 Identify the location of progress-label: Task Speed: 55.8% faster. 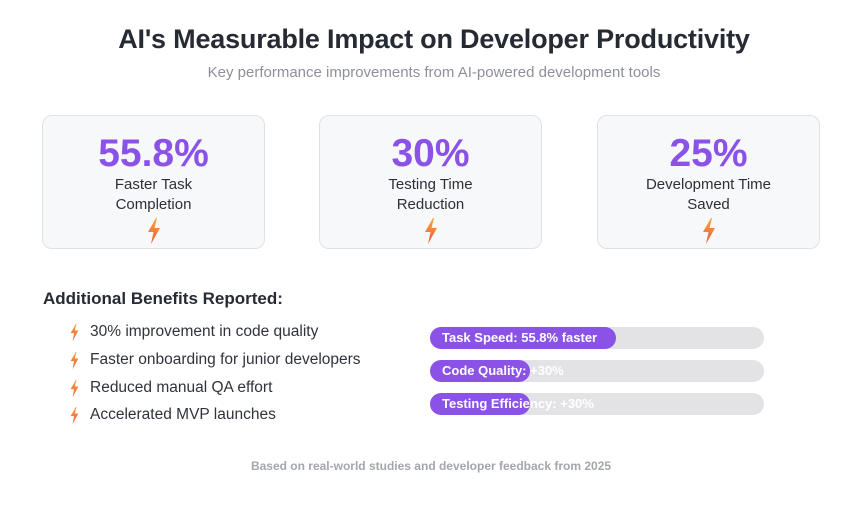
(520, 337).